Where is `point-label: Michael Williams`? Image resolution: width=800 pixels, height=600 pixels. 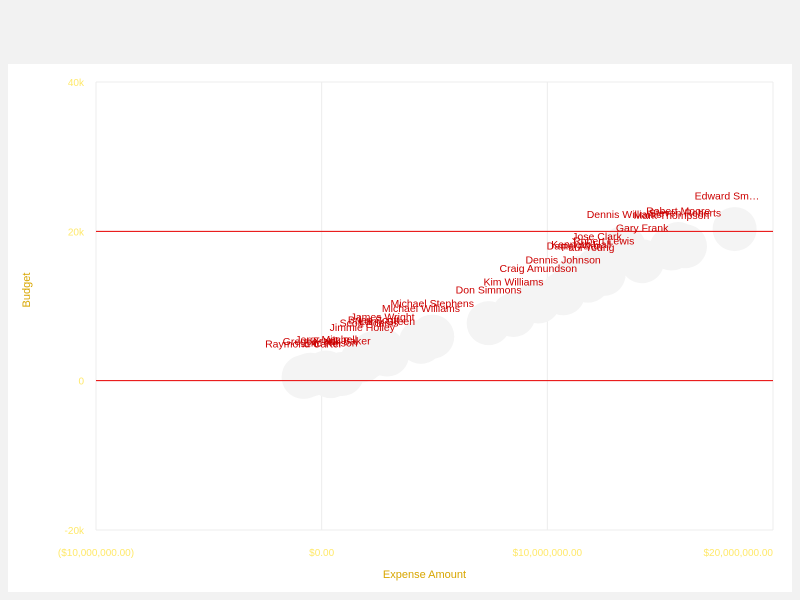
point-label: Michael Williams is located at coordinates (421, 309).